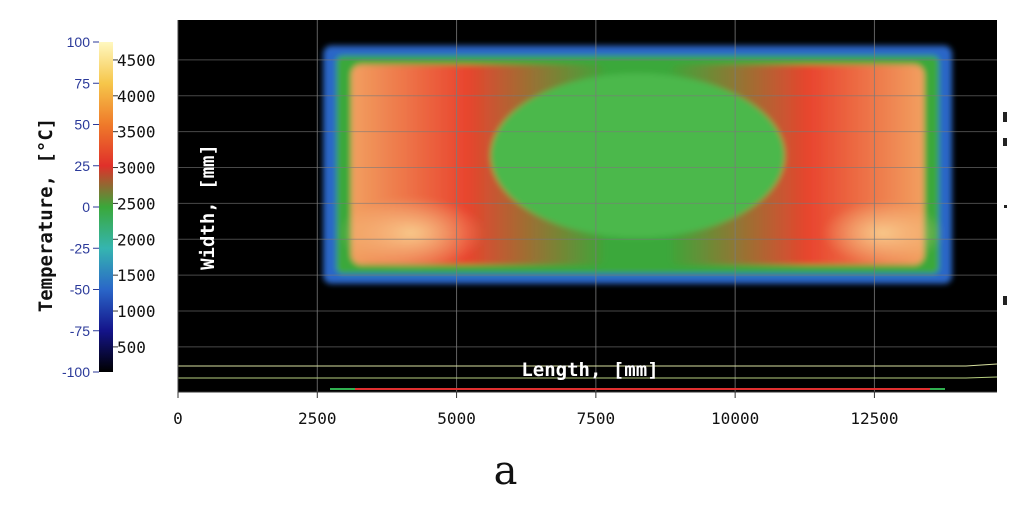 Image resolution: width=1011 pixels, height=513 pixels. I want to click on colorbar-width-tick-labels: 500 1000 1500 2000 2500 3000 3500 4000 4500, so click(134, 204).